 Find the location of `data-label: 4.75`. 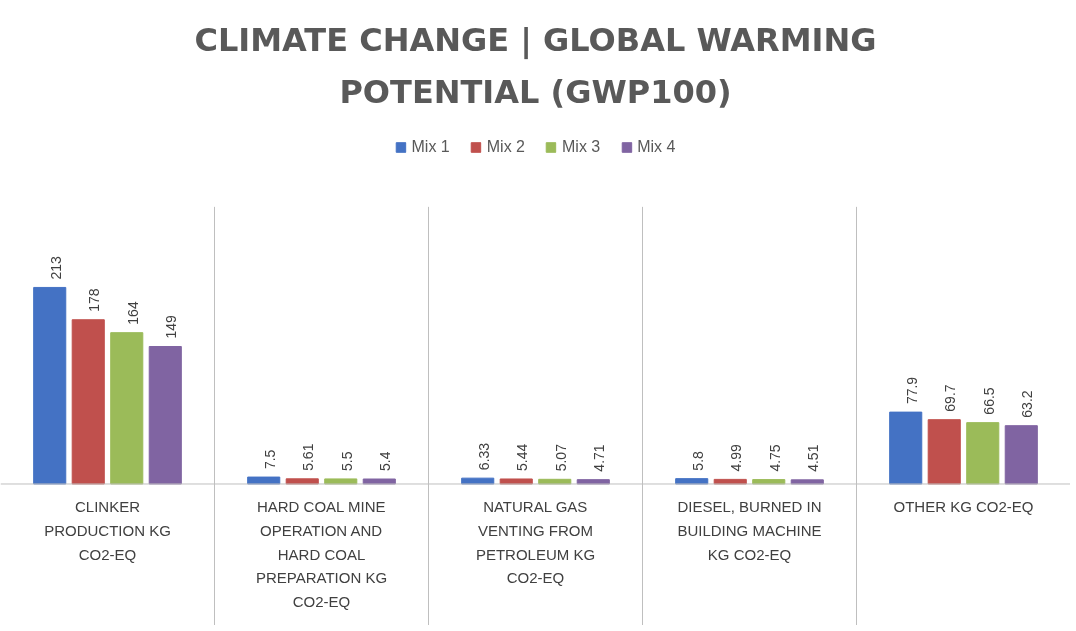

data-label: 4.75 is located at coordinates (774, 458).